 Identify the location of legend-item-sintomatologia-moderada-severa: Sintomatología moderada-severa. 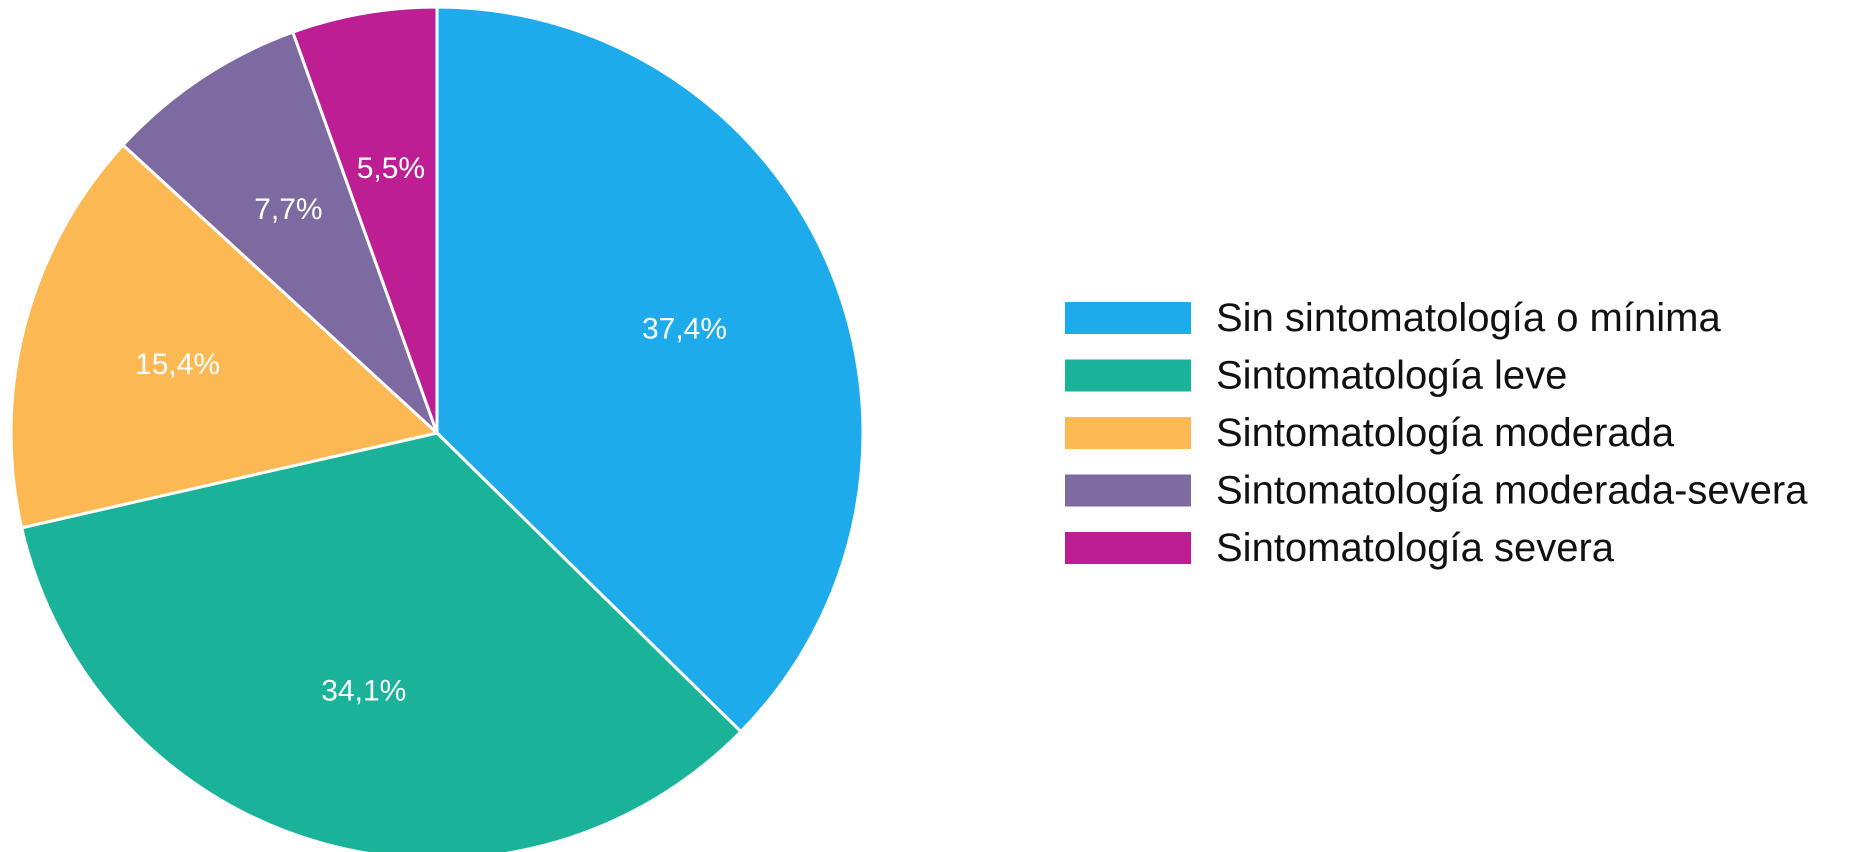
(1436, 491).